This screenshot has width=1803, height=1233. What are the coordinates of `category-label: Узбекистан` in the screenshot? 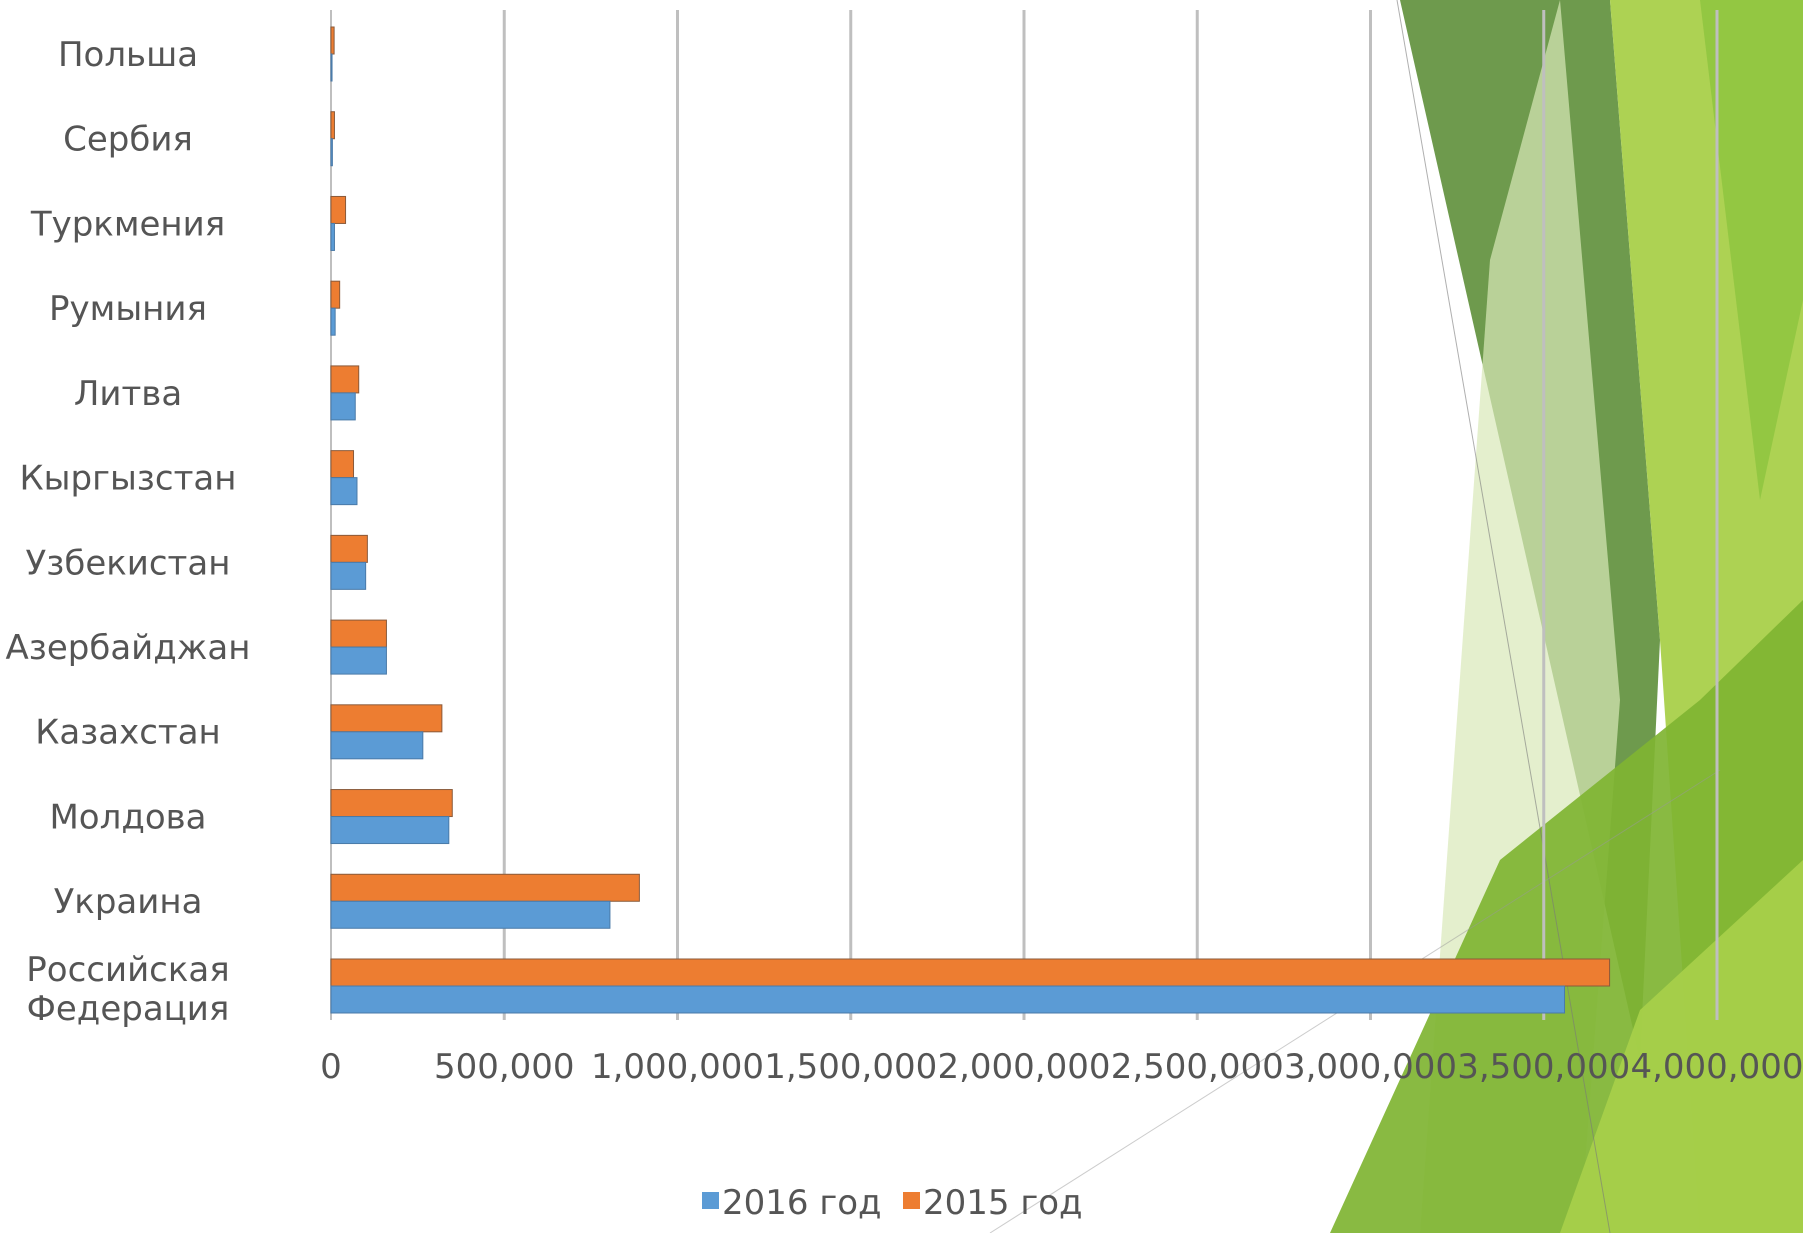 It's located at (128, 563).